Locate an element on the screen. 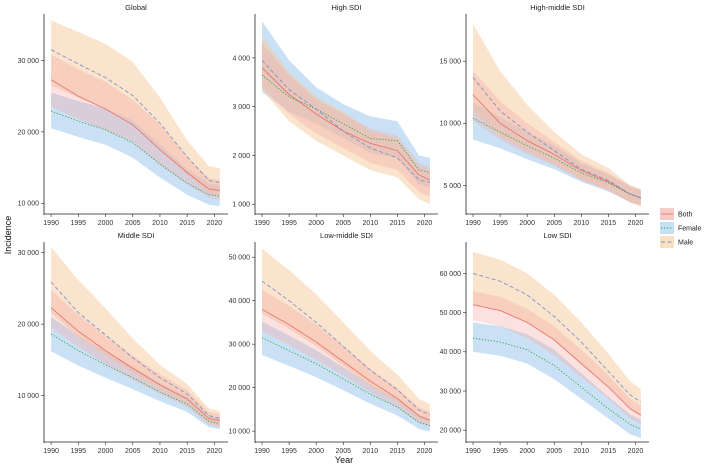 Image resolution: width=708 pixels, height=466 pixels. y-tick-label-high-middle-sdi: 5 000 is located at coordinates (452, 186).